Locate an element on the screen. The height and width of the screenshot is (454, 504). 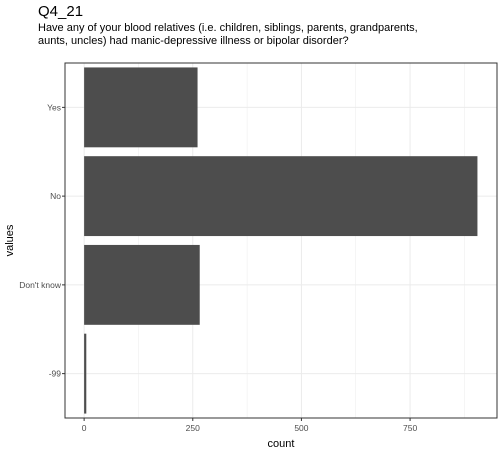
x-tick-label: 500 is located at coordinates (301, 428).